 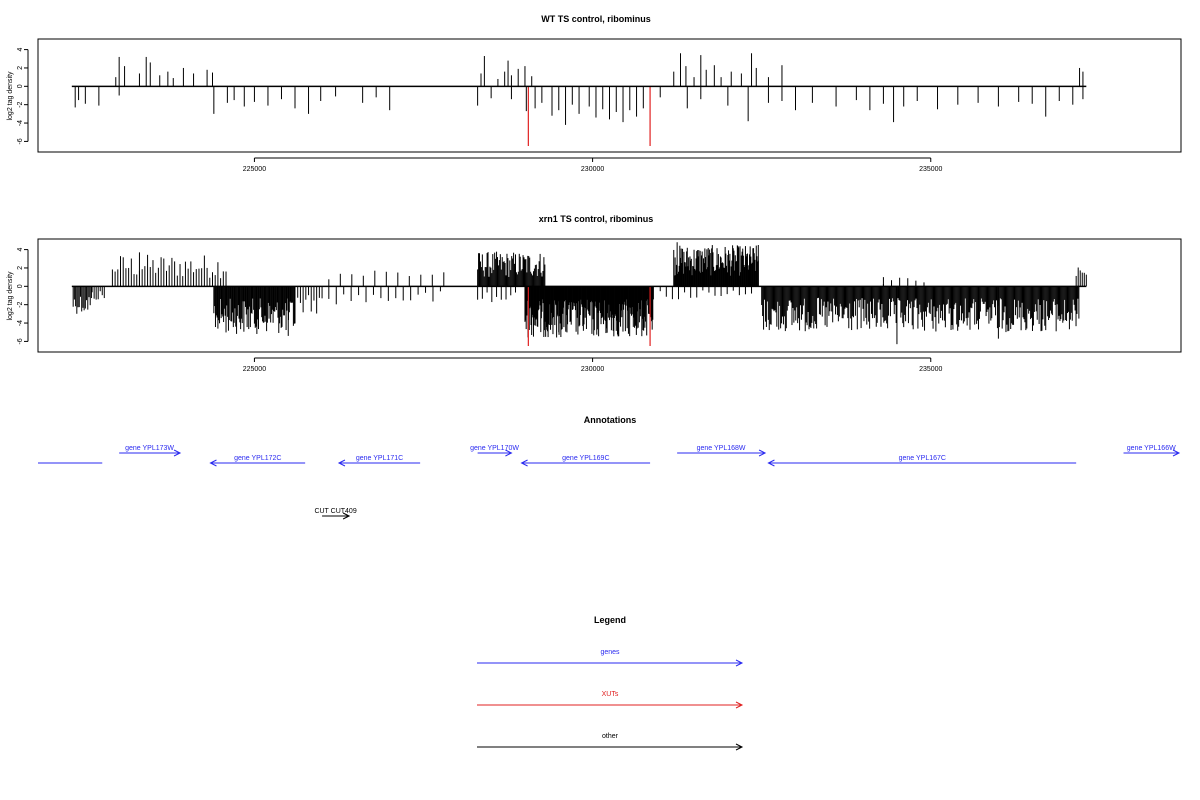 What do you see at coordinates (494, 448) in the screenshot?
I see `gene-label: gene YPL170W` at bounding box center [494, 448].